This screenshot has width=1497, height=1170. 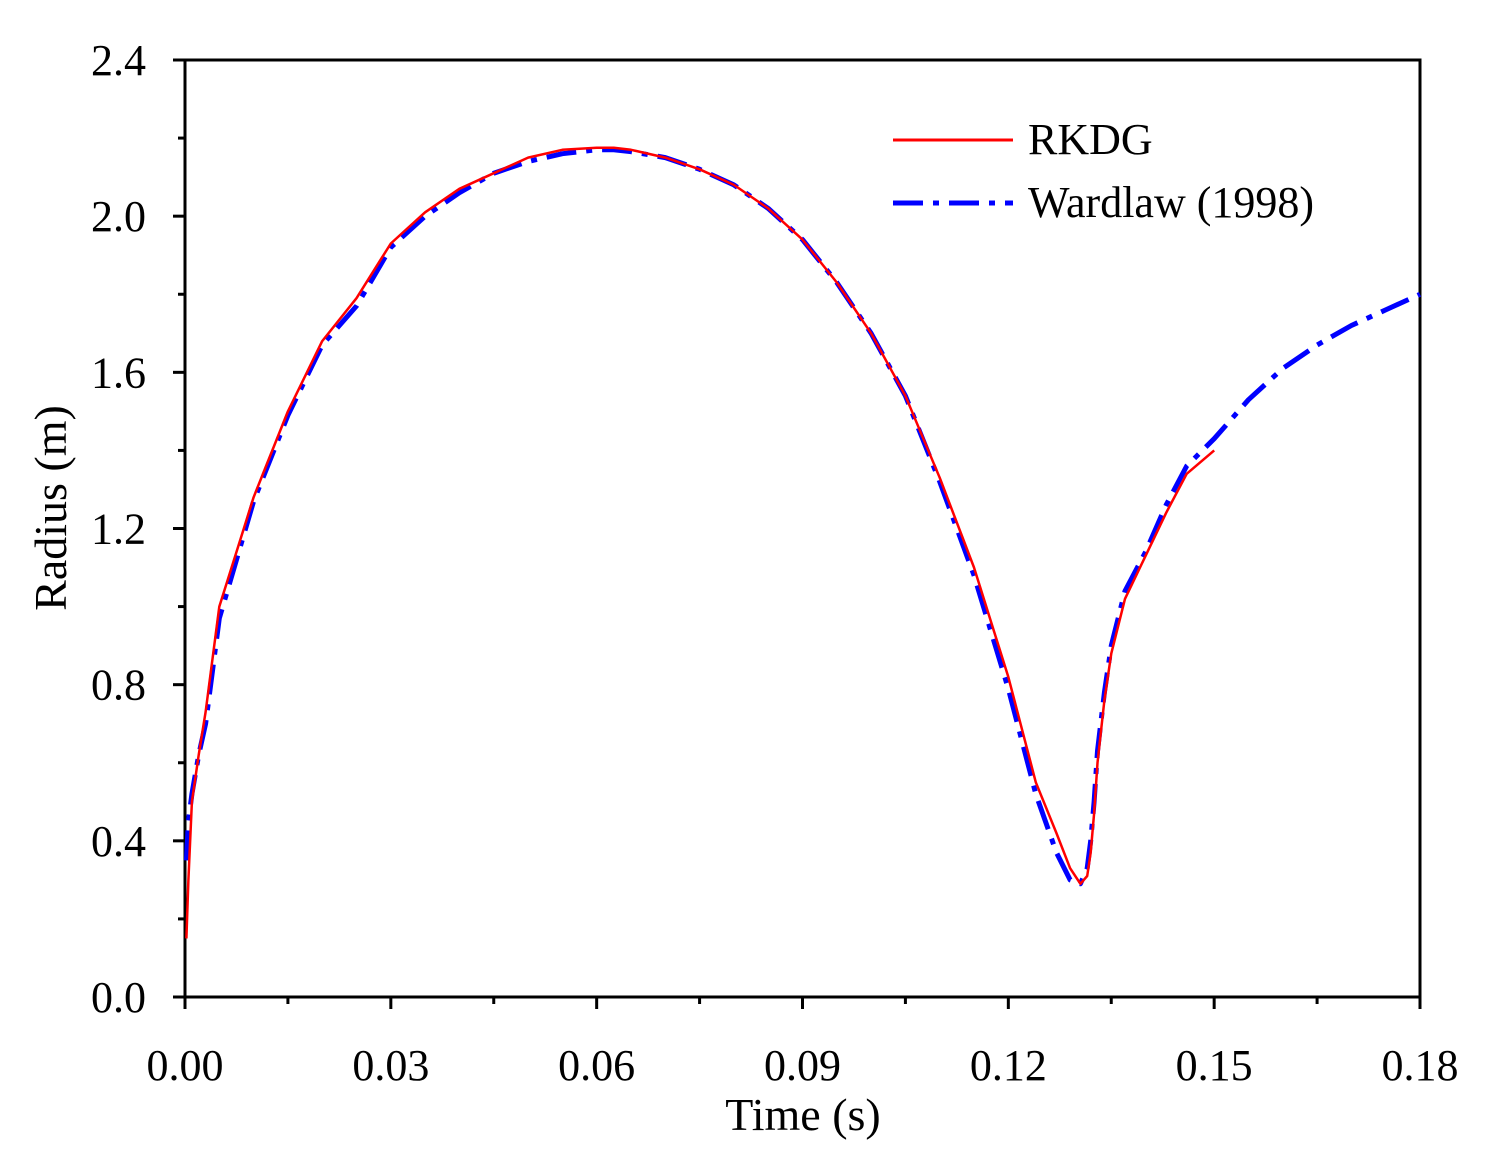 What do you see at coordinates (1171, 202) in the screenshot?
I see `legend-label-wardlaw: Wardlaw (1998)` at bounding box center [1171, 202].